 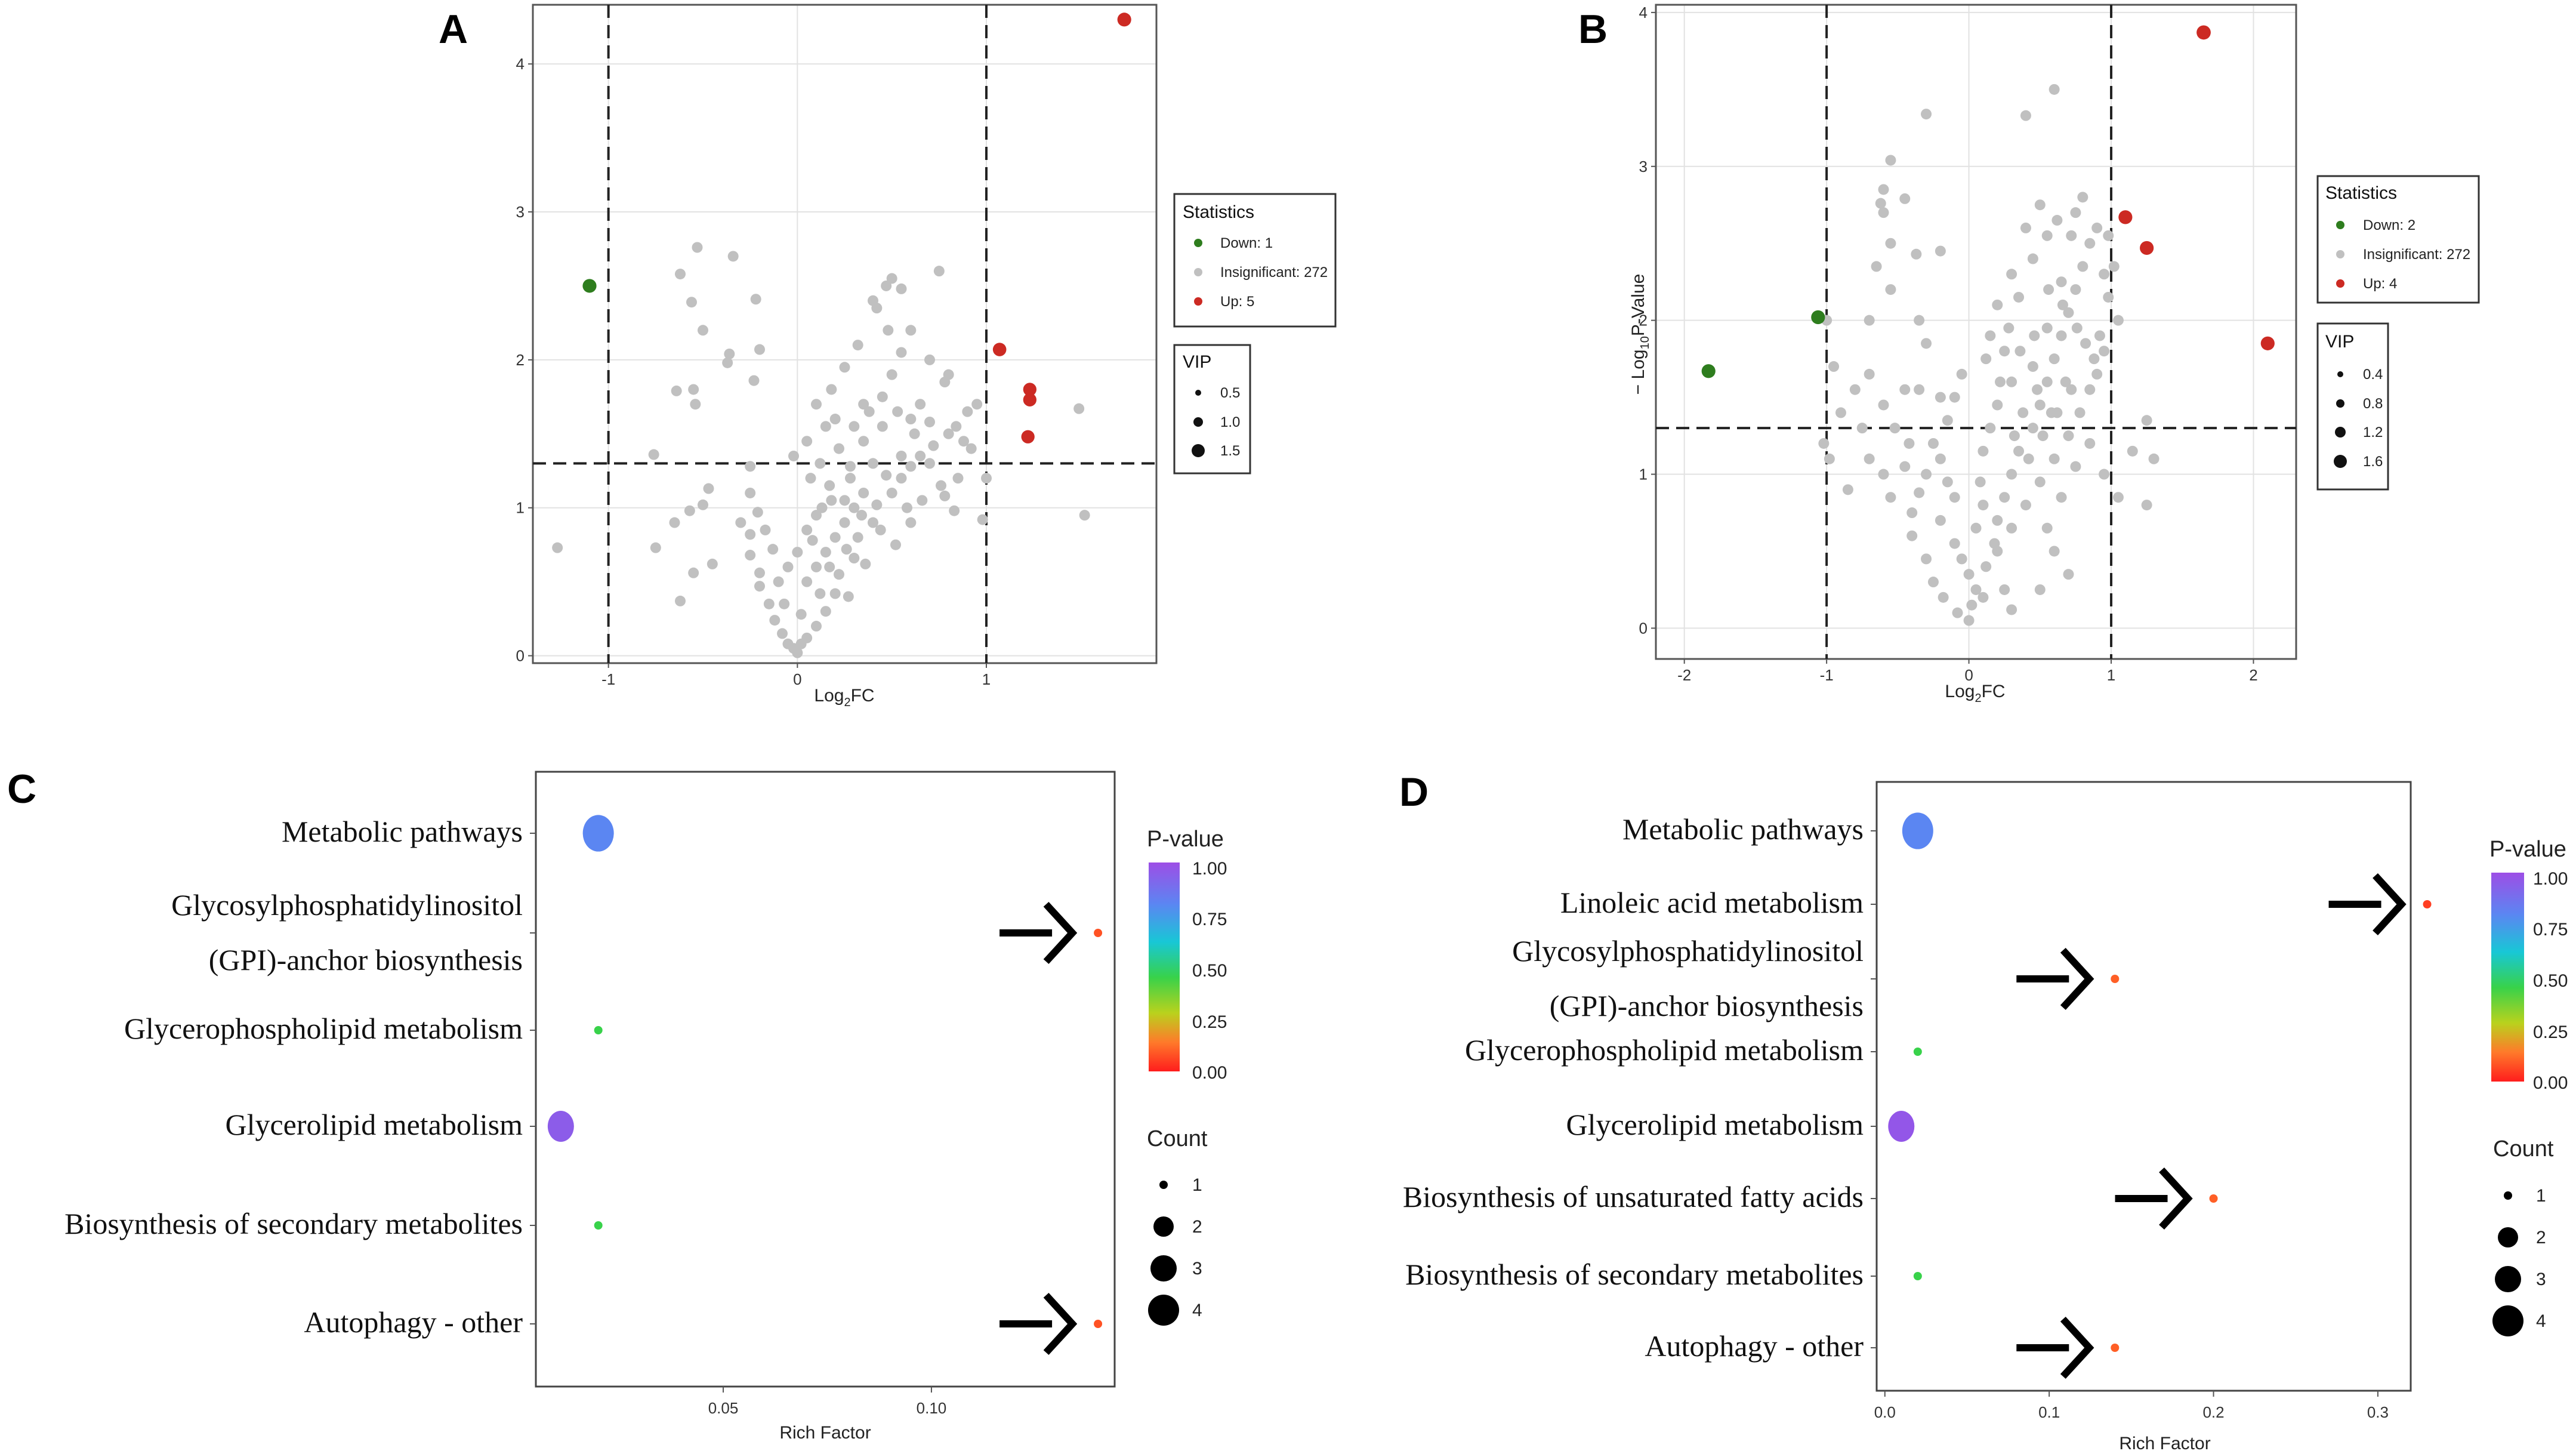 I want to click on panel-c-plot-frame, so click(x=826, y=1079).